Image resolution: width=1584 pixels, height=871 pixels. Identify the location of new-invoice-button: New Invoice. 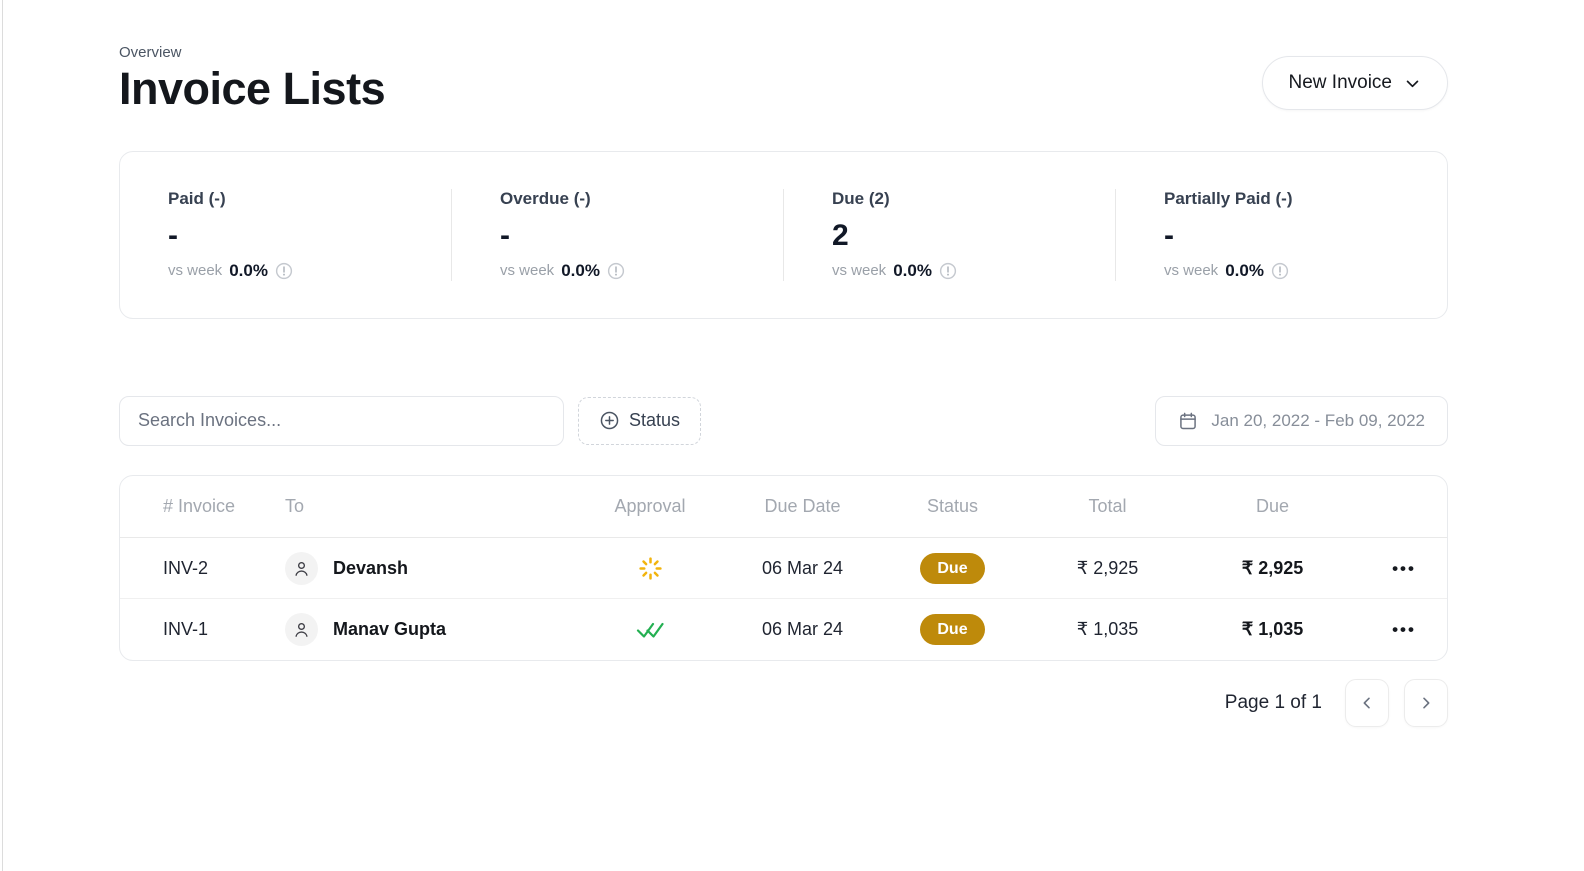
(1354, 83).